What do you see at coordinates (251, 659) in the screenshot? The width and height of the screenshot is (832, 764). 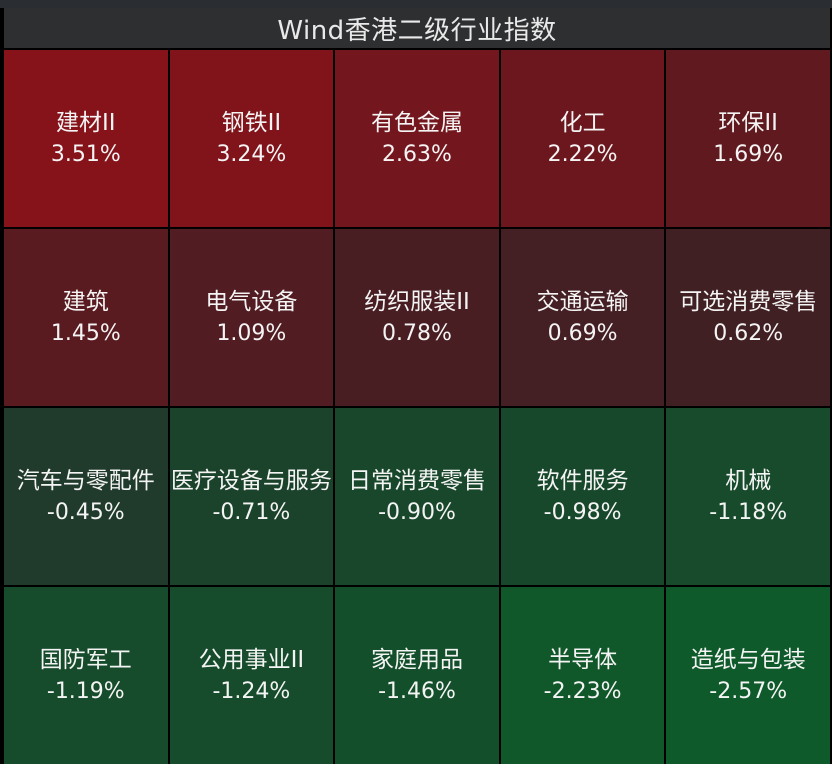 I see `heatmap-cell-name: 公用事业II` at bounding box center [251, 659].